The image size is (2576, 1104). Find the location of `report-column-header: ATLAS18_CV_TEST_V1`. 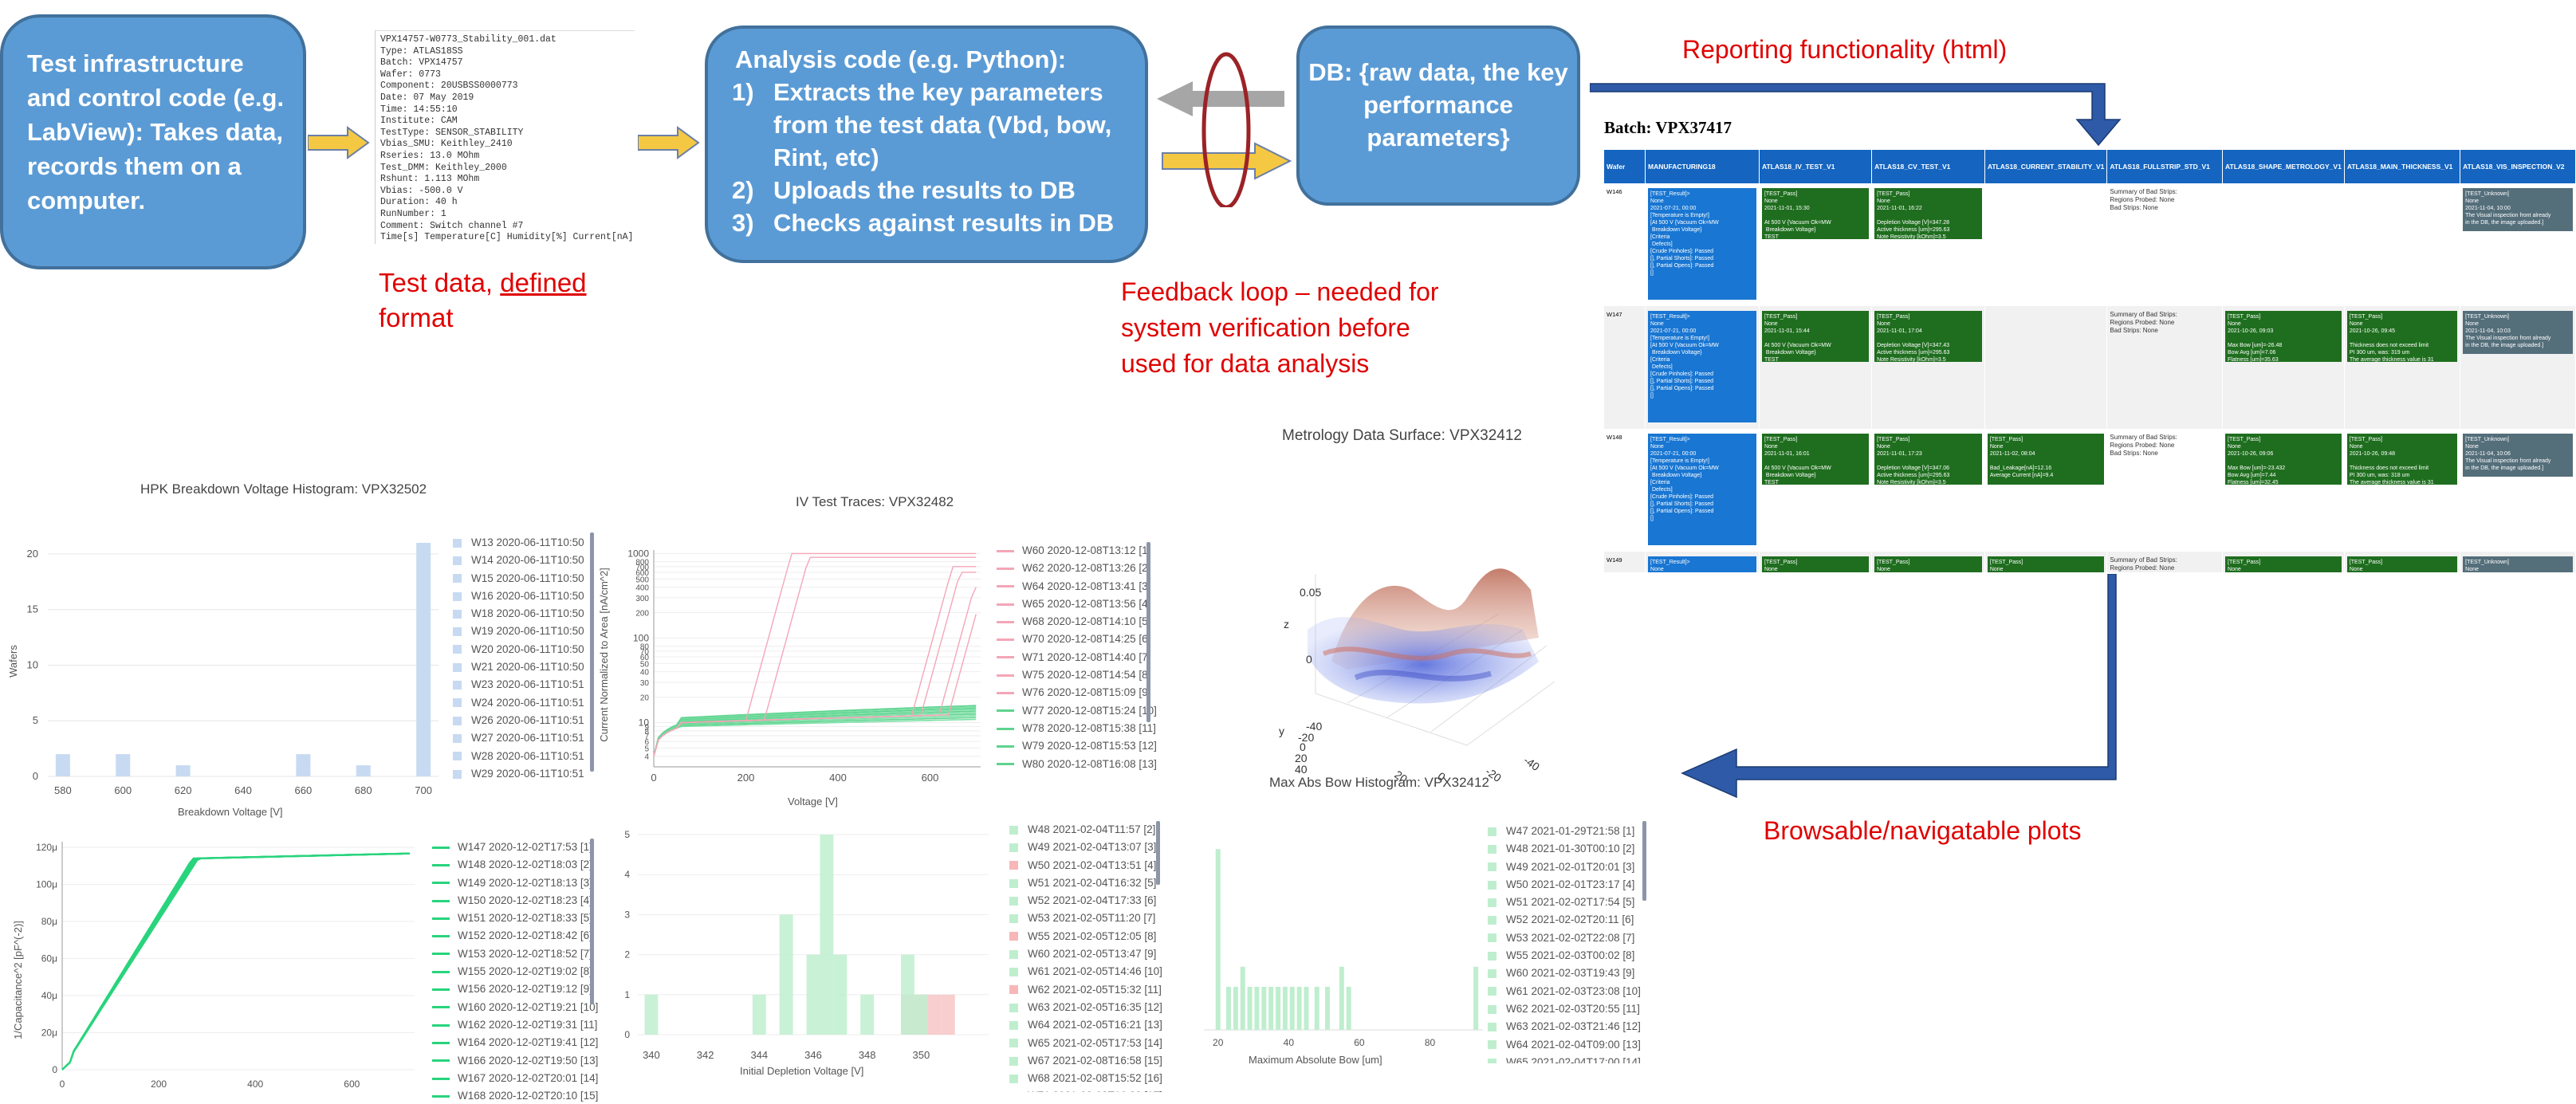

report-column-header: ATLAS18_CV_TEST_V1 is located at coordinates (1928, 166).